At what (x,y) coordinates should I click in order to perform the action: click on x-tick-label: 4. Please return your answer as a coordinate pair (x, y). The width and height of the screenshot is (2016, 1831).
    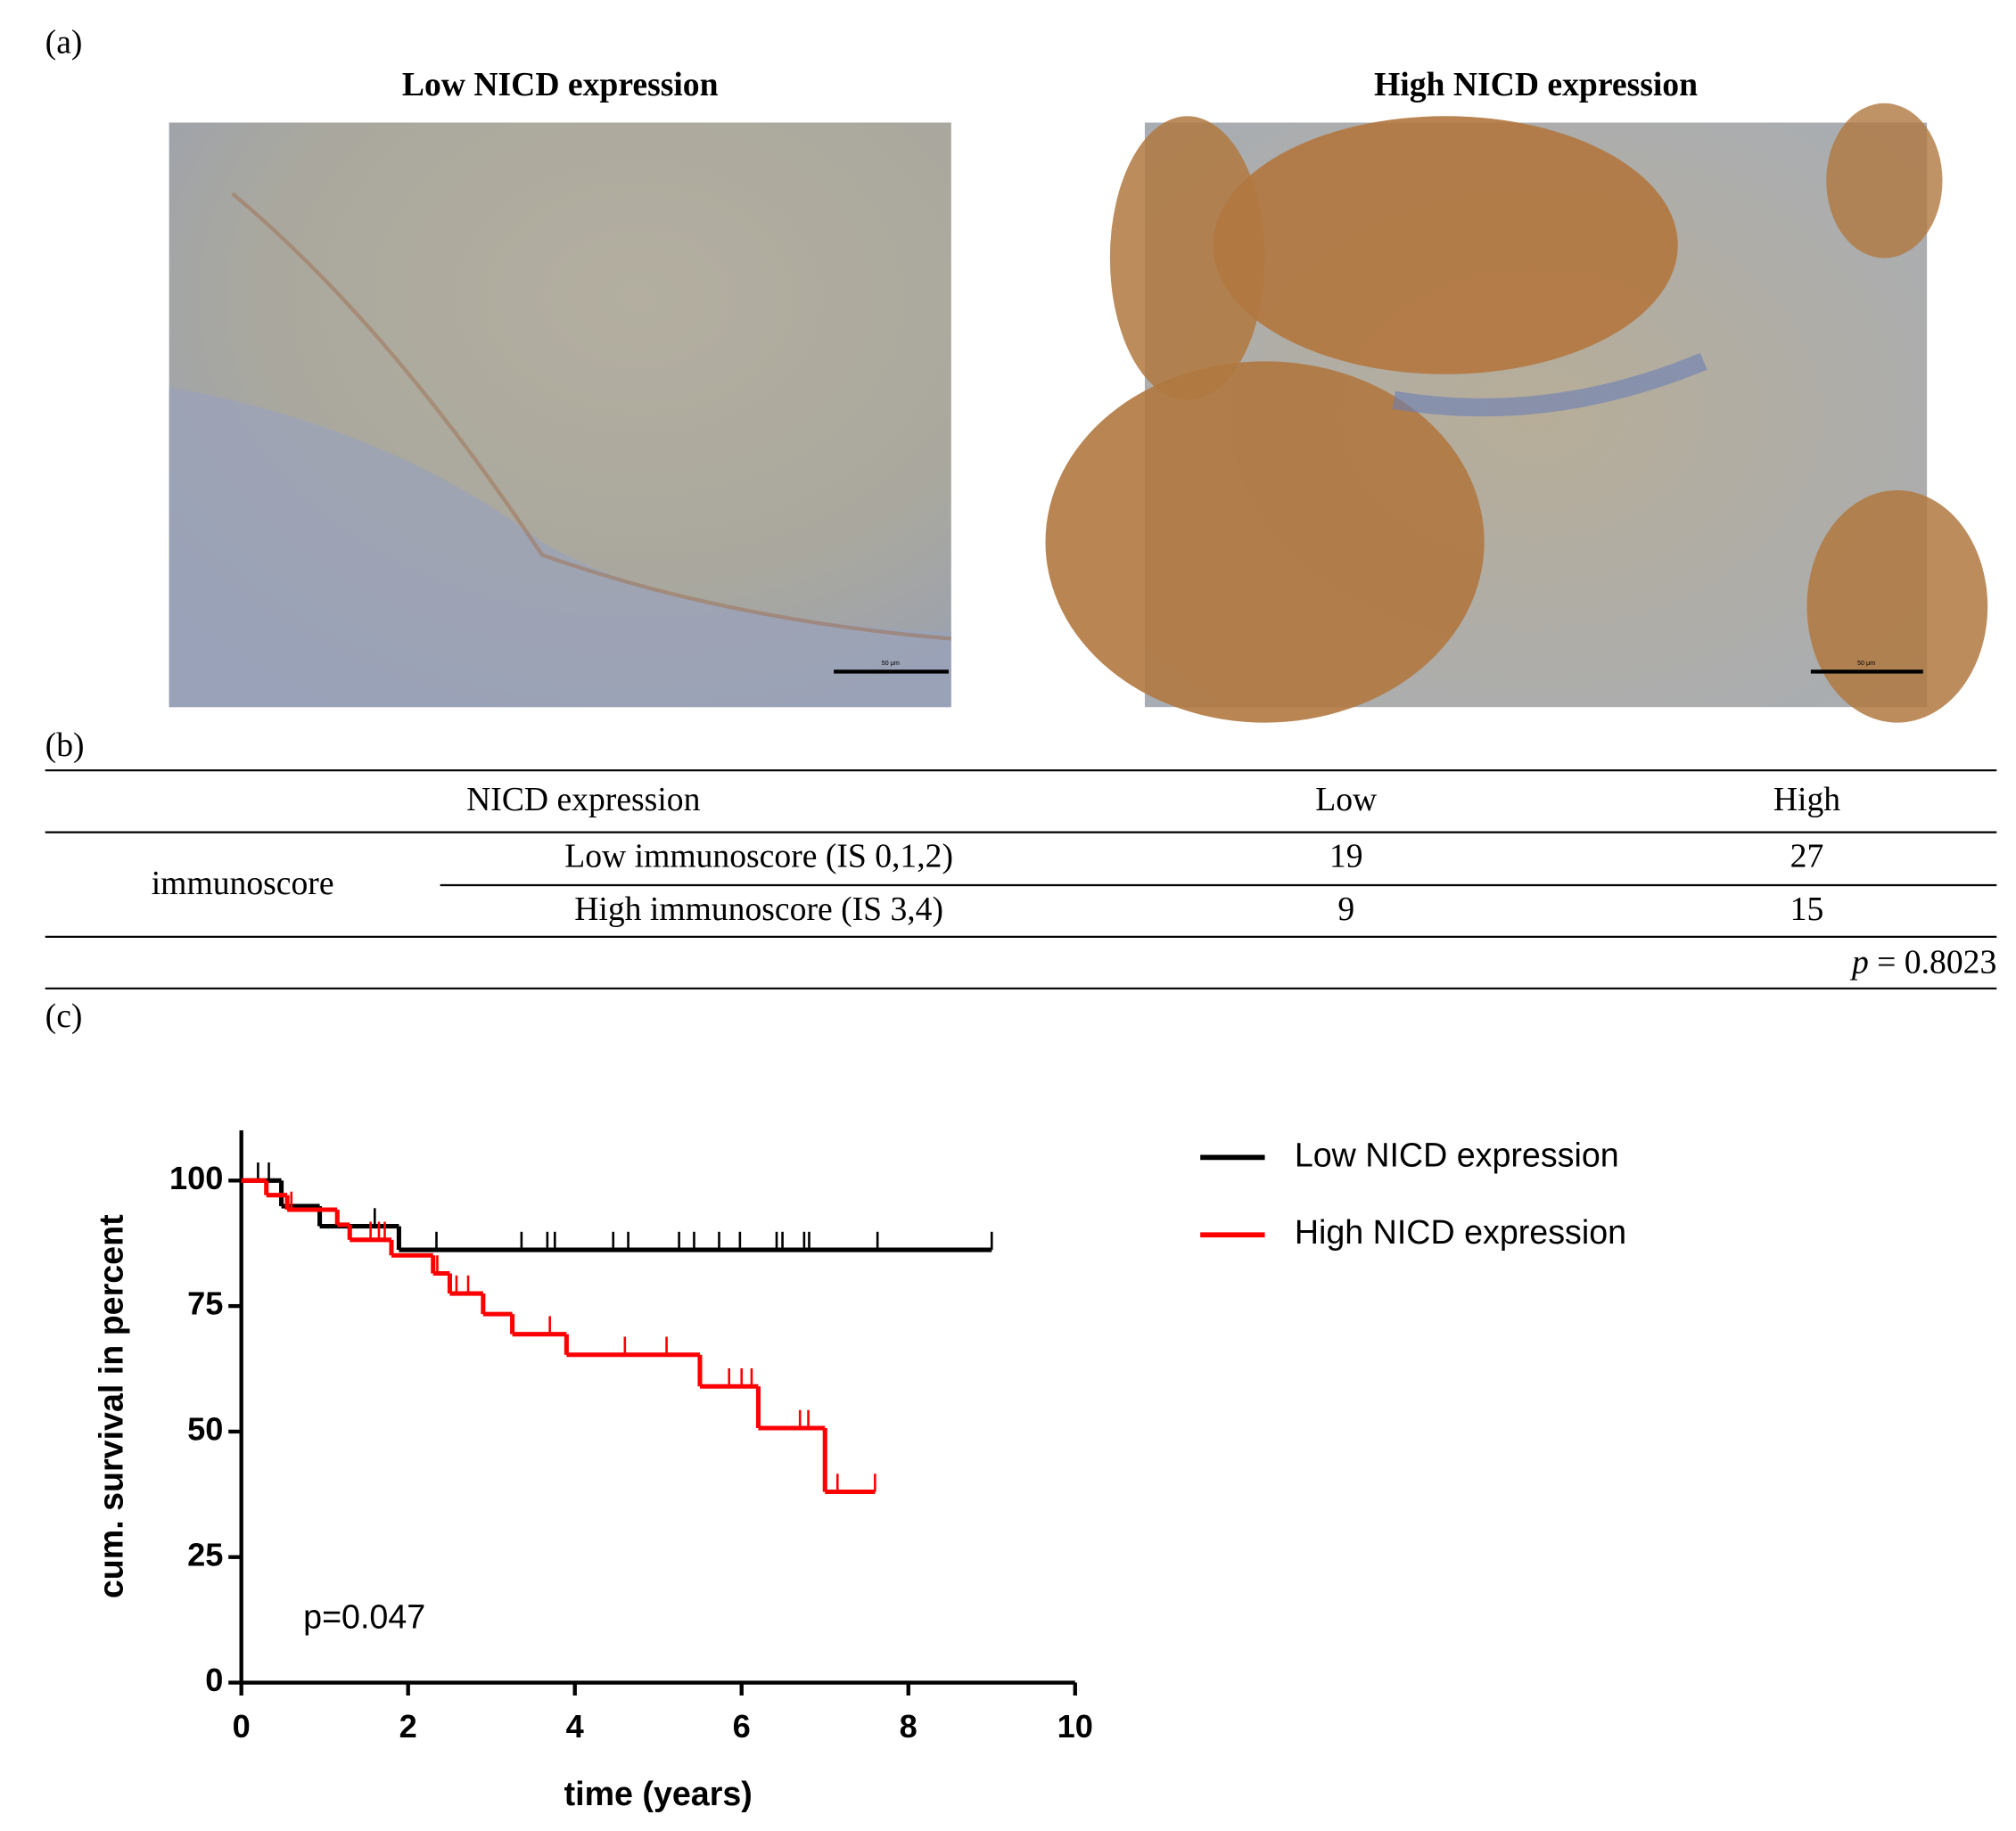
    Looking at the image, I should click on (575, 1726).